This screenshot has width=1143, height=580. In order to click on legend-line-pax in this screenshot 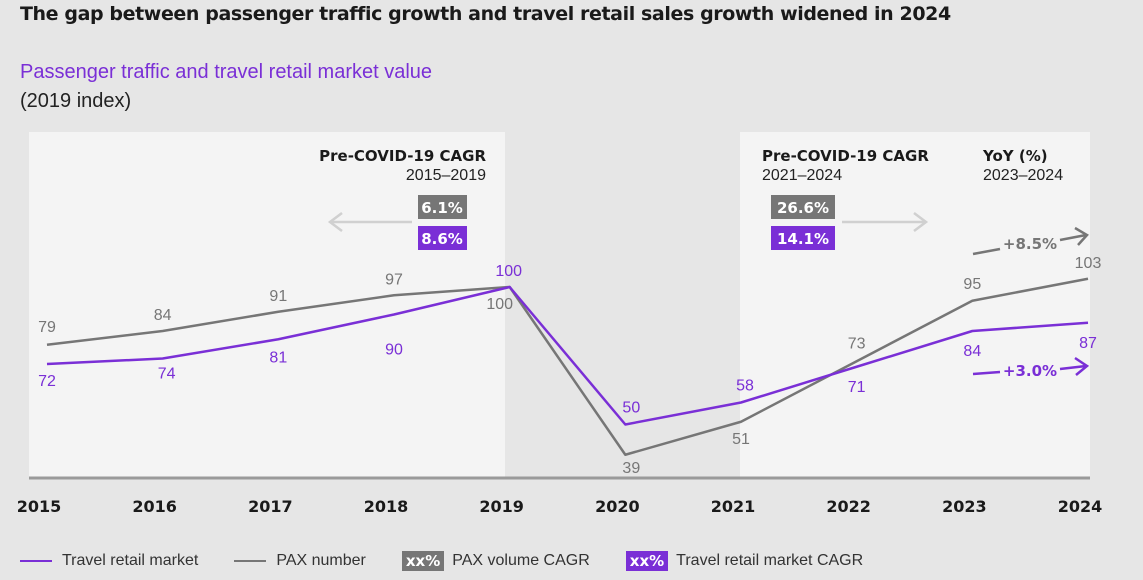, I will do `click(250, 561)`.